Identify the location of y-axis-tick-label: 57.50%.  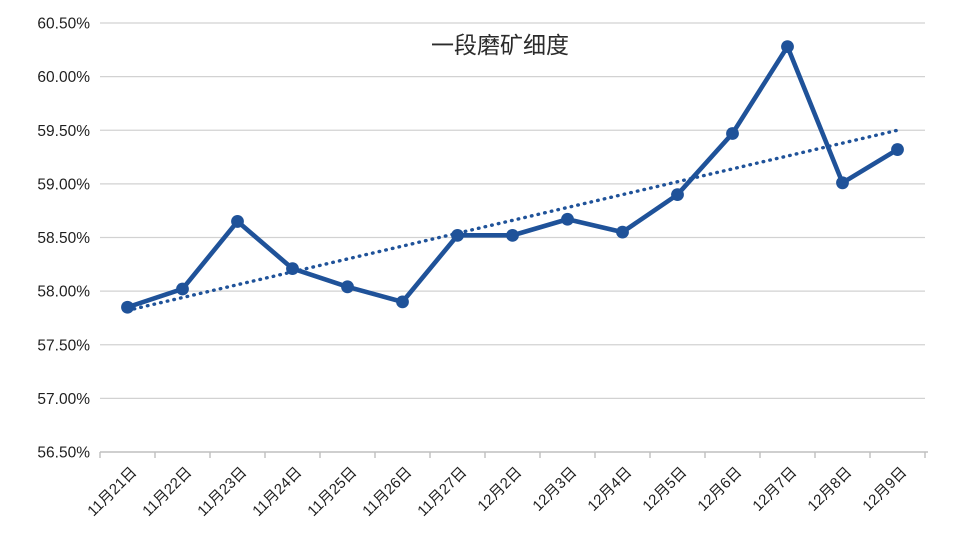
(63, 345).